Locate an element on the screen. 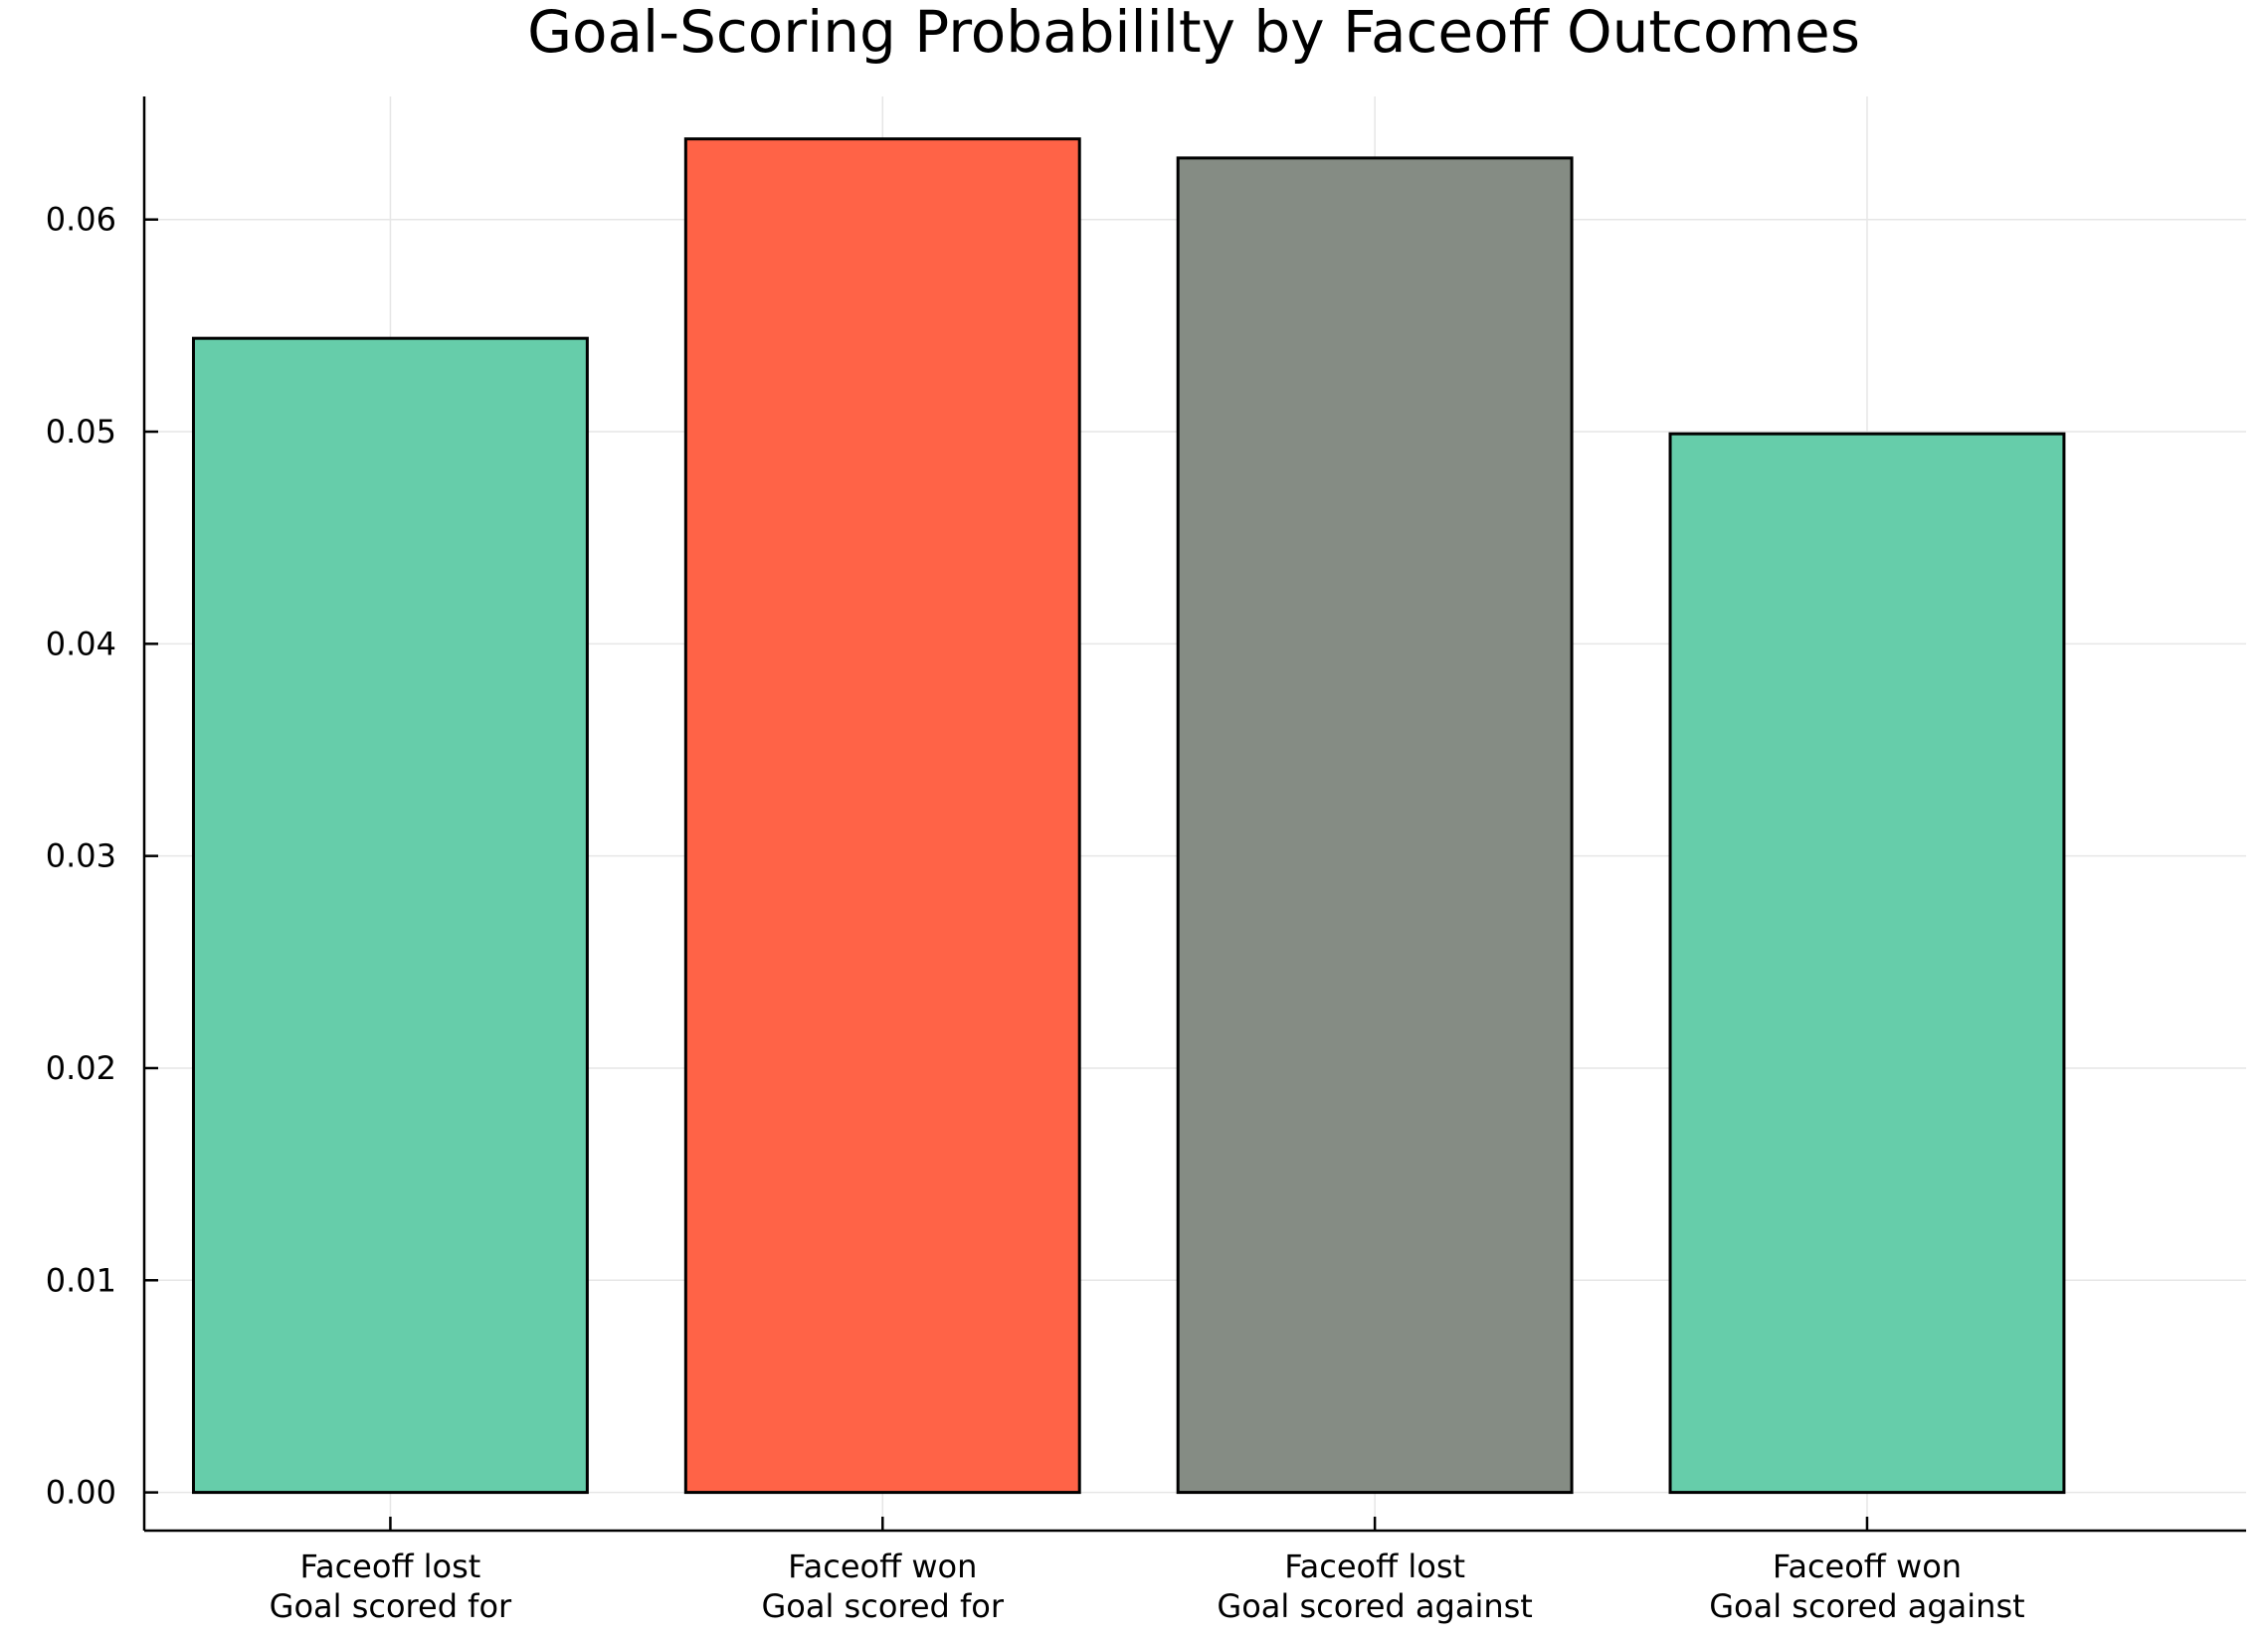  y-tick-label: 0.00 is located at coordinates (81, 1493).